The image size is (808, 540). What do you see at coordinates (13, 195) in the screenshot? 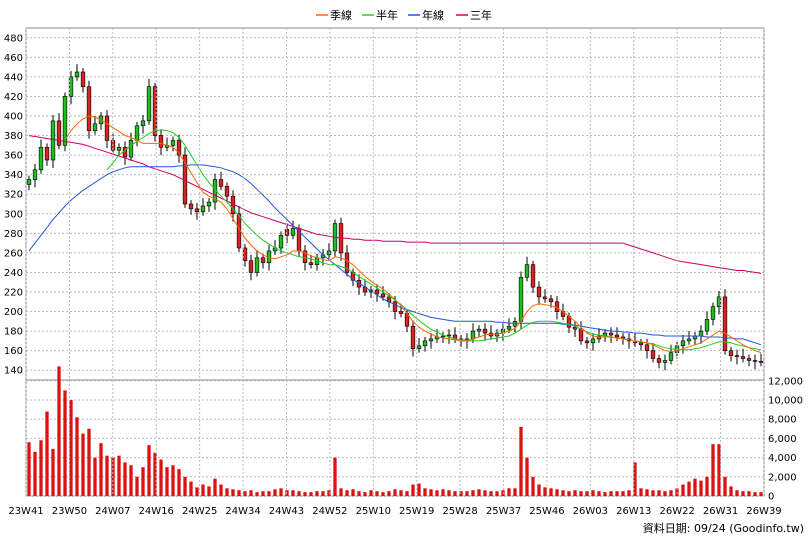
I see `price-tick-label: 320` at bounding box center [13, 195].